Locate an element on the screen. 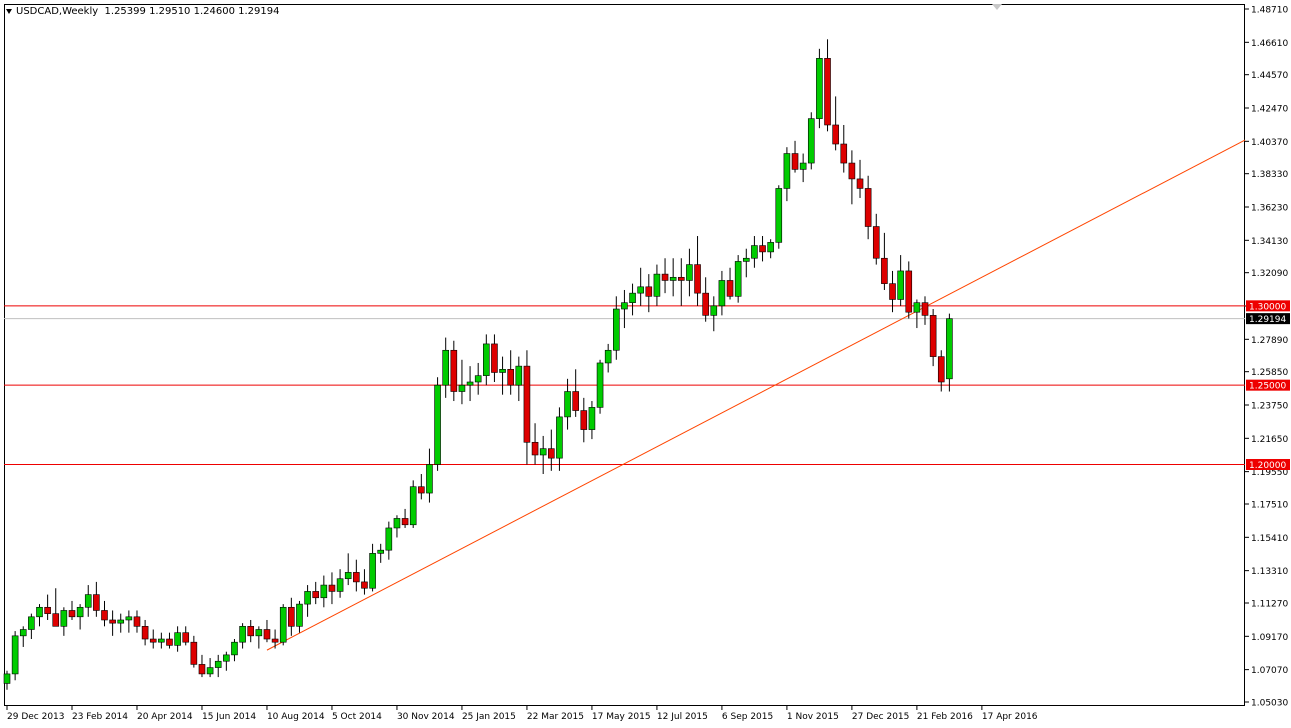  y-tick-label: 1.42470 is located at coordinates (1269, 110).